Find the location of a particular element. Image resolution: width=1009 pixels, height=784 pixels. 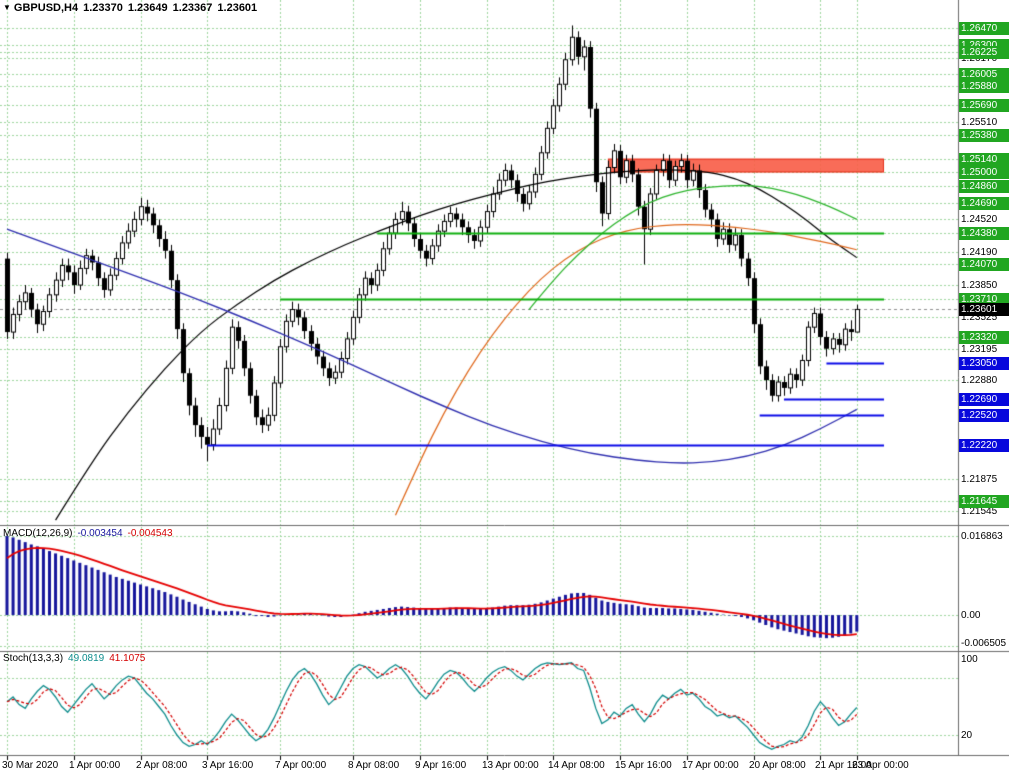

stoch-value-k: 49.0819 is located at coordinates (86, 658).